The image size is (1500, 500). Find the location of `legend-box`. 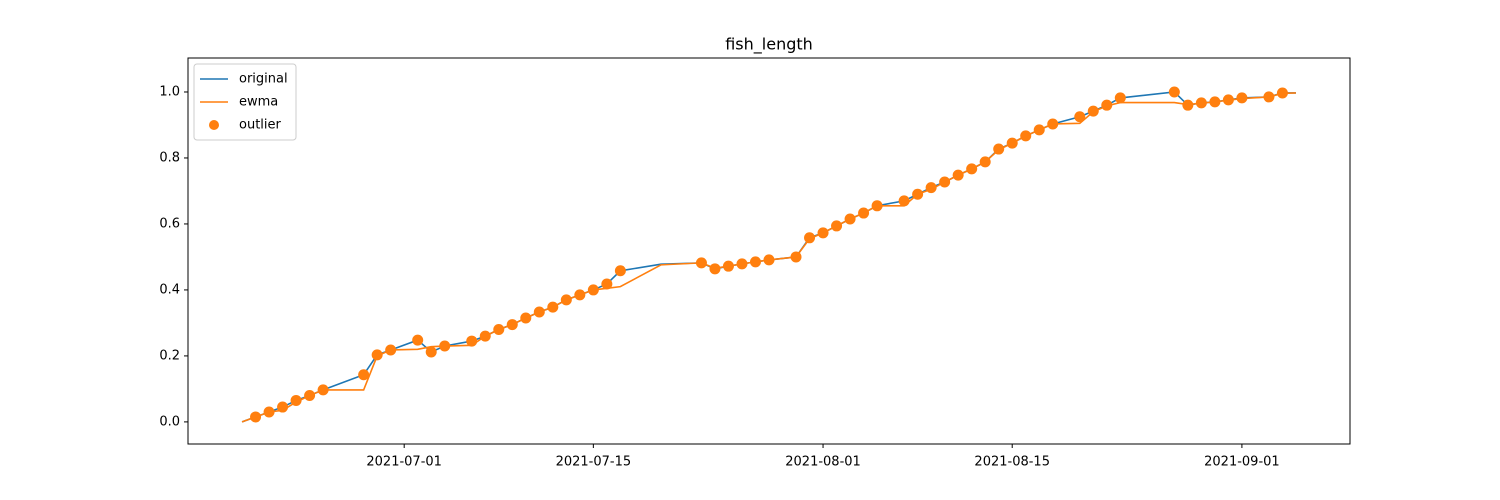

legend-box is located at coordinates (245, 102).